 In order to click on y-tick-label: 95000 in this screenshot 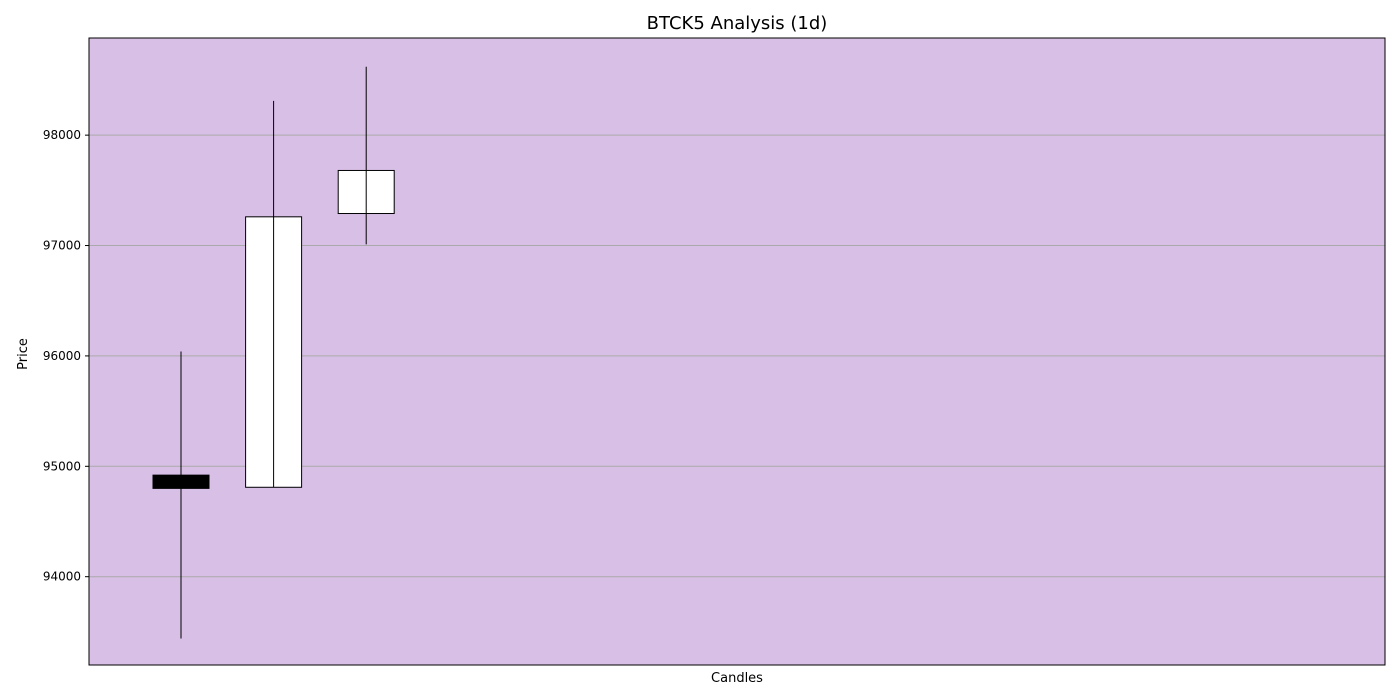, I will do `click(62, 466)`.